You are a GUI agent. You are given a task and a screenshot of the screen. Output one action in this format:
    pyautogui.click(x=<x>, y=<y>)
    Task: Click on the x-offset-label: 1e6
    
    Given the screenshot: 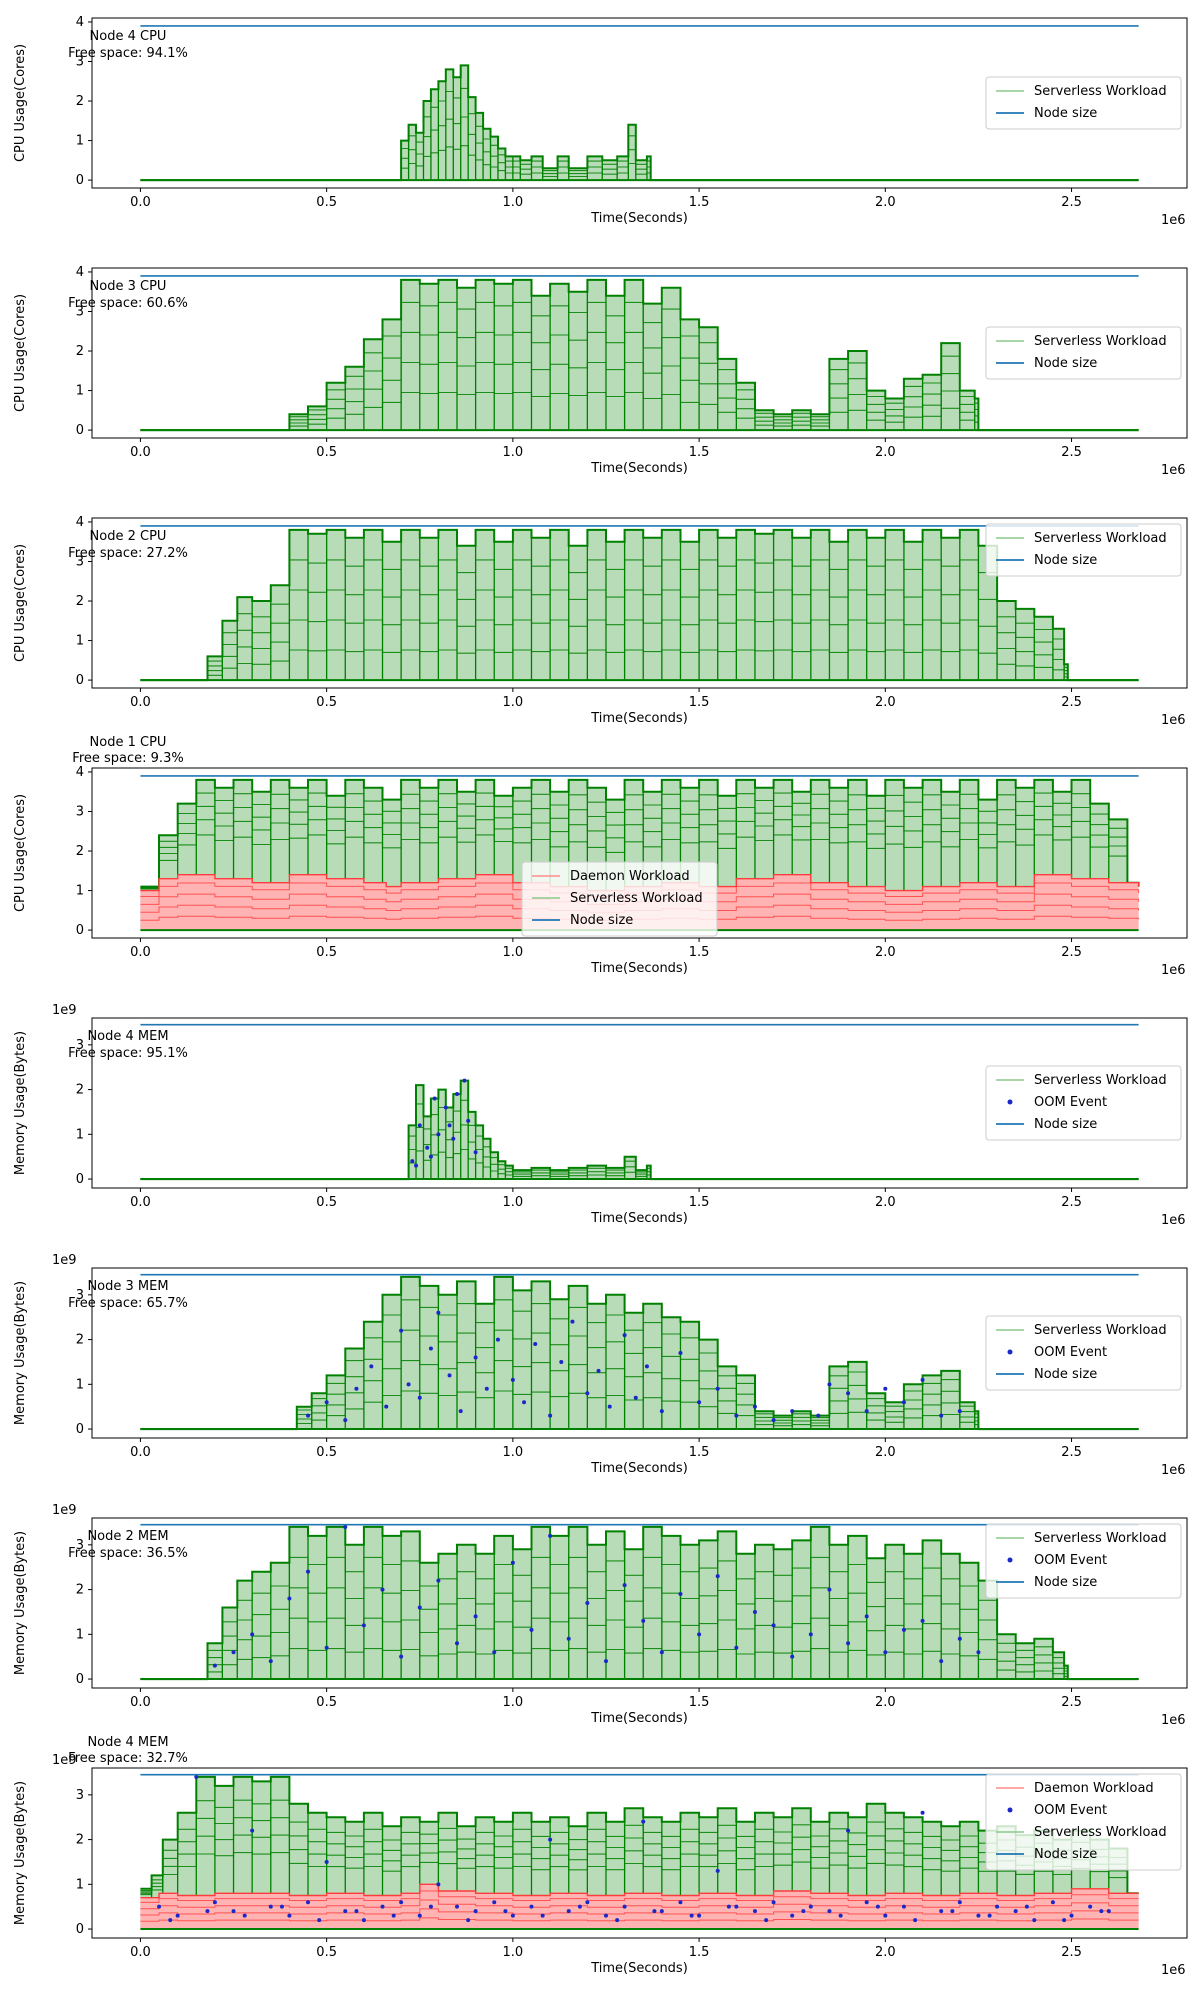 What is the action you would take?
    pyautogui.click(x=1173, y=220)
    